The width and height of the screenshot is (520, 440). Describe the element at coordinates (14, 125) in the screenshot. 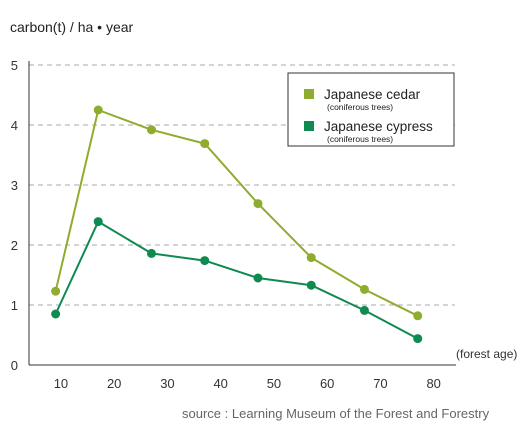

I see `y-tick-label: 4` at that location.